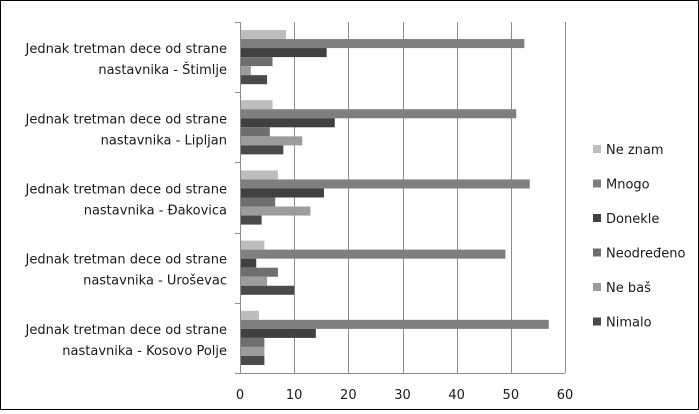 The height and width of the screenshot is (414, 699). I want to click on legend-label: Ne znam, so click(635, 150).